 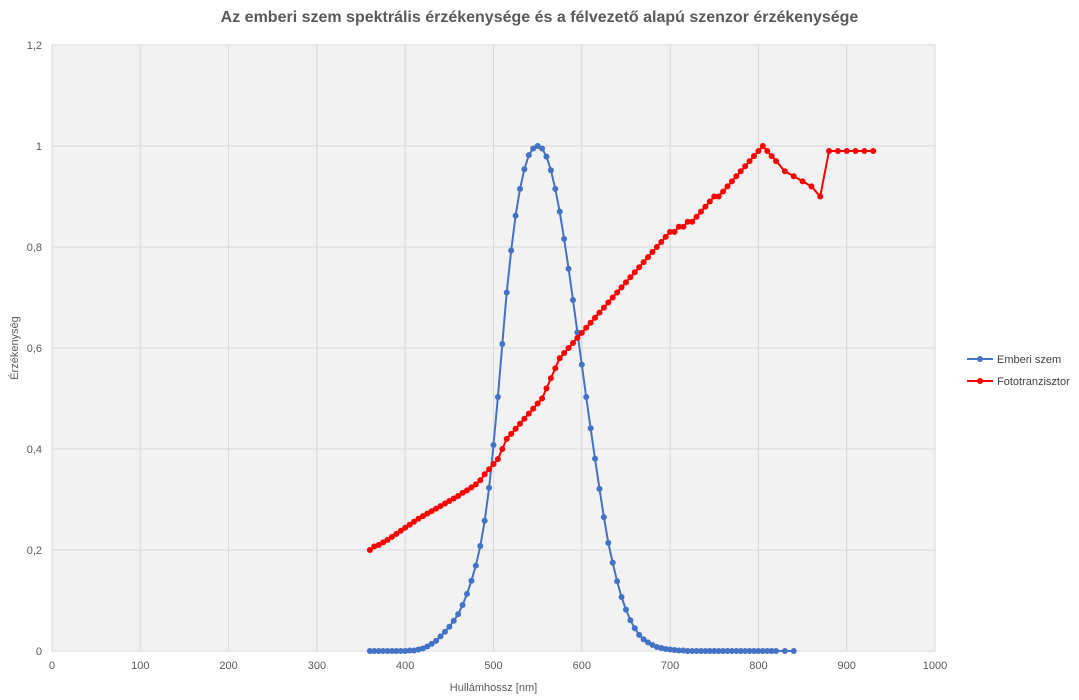 I want to click on y-tick-label: 0,6, so click(x=34, y=349).